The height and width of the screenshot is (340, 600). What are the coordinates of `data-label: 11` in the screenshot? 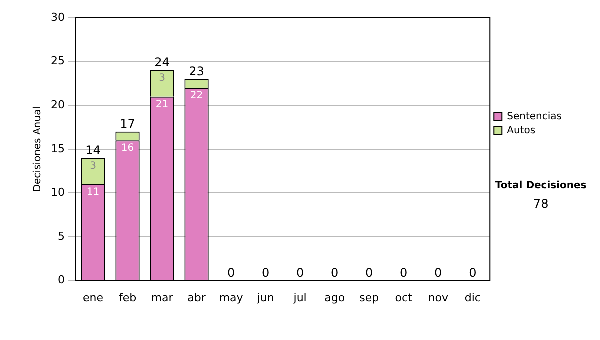 It's located at (93, 192).